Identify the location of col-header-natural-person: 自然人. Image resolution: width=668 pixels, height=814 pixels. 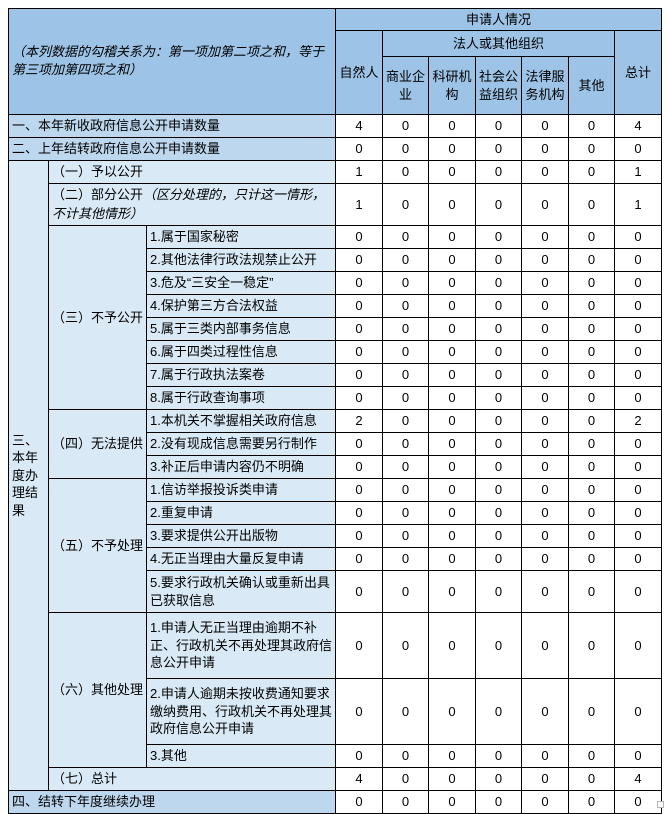
(359, 72).